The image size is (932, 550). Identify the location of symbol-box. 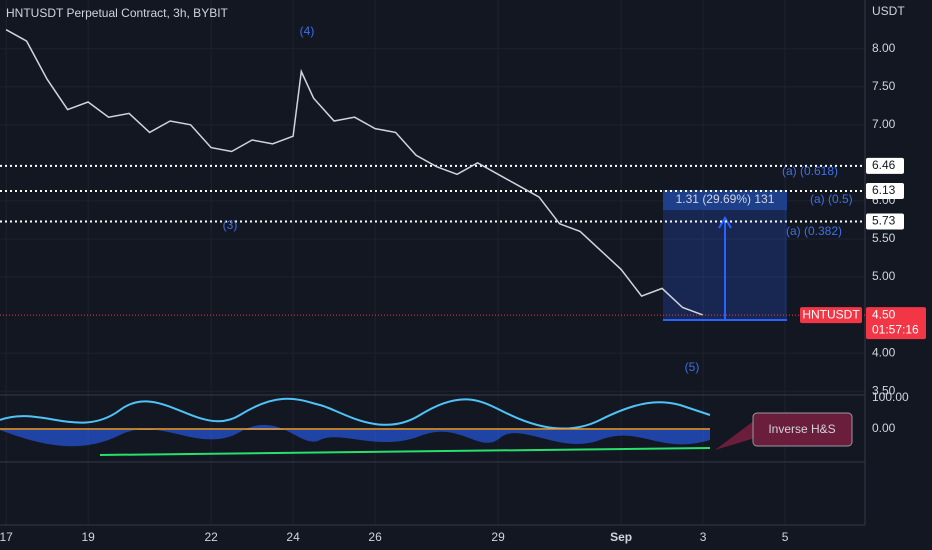
(831, 315).